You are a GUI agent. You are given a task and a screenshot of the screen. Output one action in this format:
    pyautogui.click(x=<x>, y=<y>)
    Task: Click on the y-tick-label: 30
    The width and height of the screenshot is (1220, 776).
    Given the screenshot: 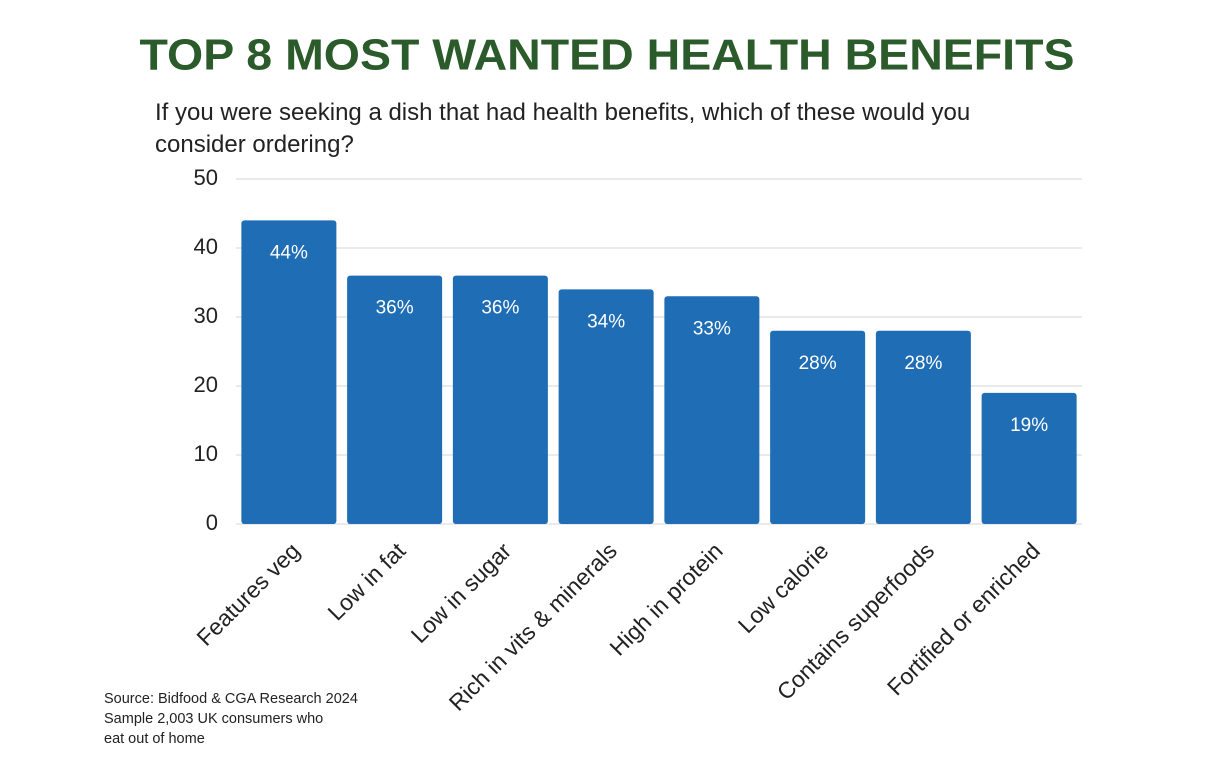 What is the action you would take?
    pyautogui.click(x=206, y=315)
    